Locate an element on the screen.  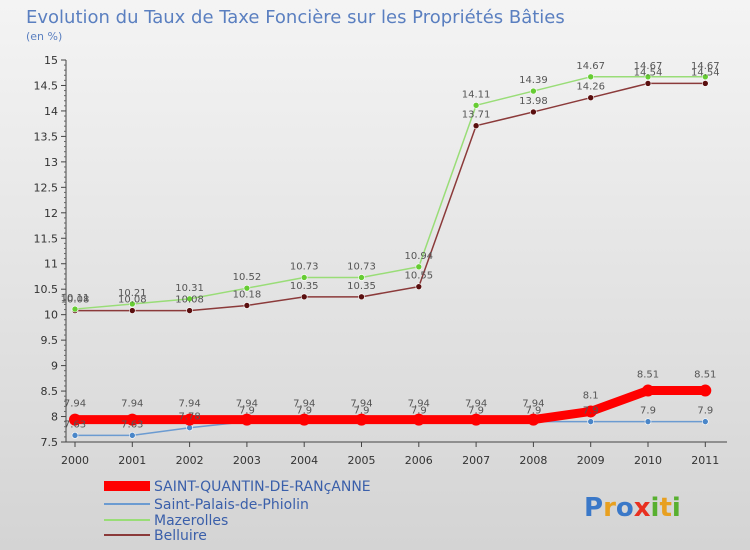
logo-letter: o is located at coordinates (625, 508).